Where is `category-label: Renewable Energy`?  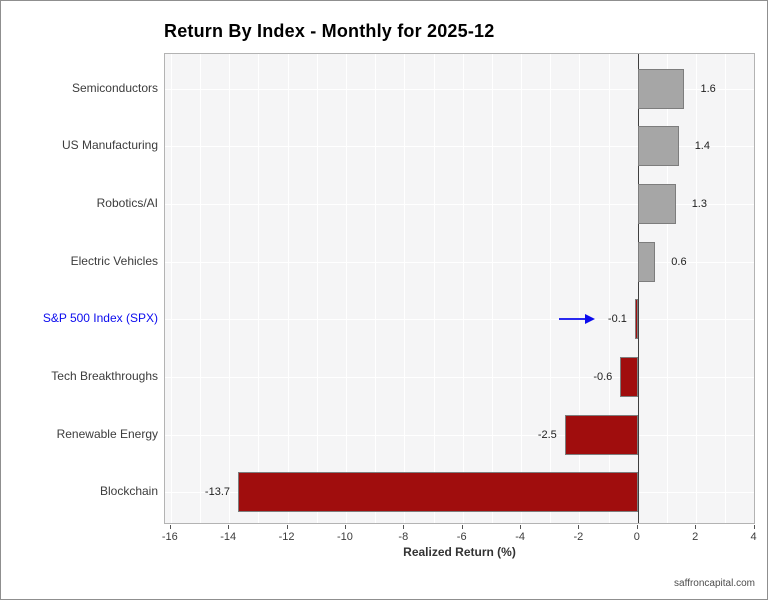
category-label: Renewable Energy is located at coordinates (107, 433).